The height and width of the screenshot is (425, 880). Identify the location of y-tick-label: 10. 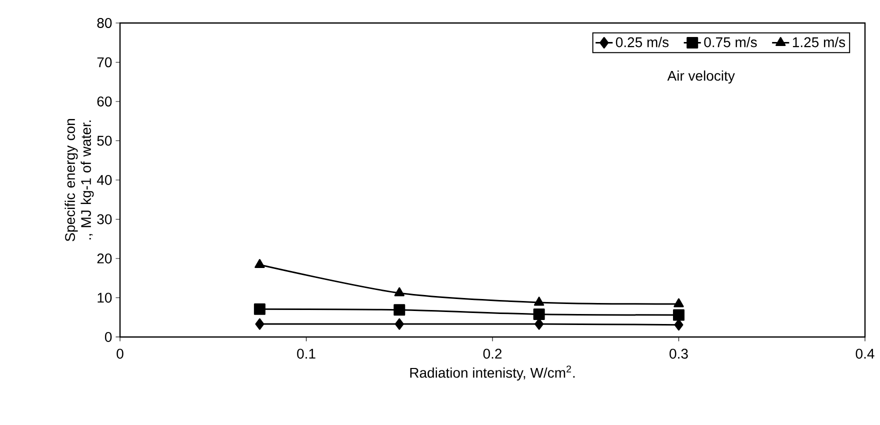
(105, 297).